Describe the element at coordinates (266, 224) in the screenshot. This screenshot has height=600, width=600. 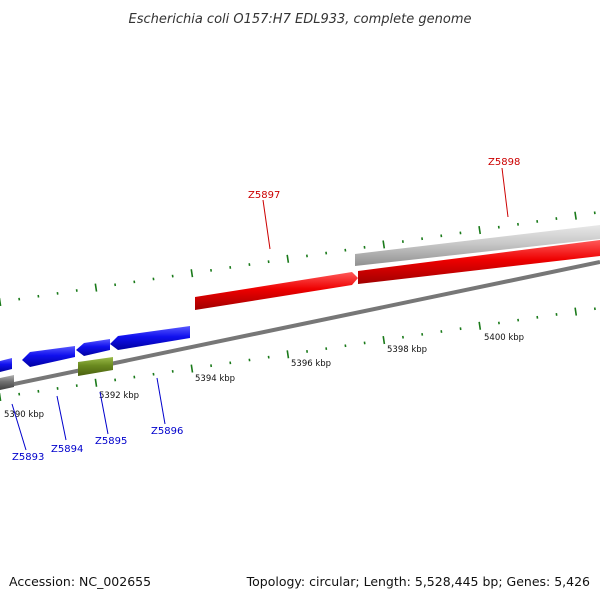
I see `leader-z5897` at that location.